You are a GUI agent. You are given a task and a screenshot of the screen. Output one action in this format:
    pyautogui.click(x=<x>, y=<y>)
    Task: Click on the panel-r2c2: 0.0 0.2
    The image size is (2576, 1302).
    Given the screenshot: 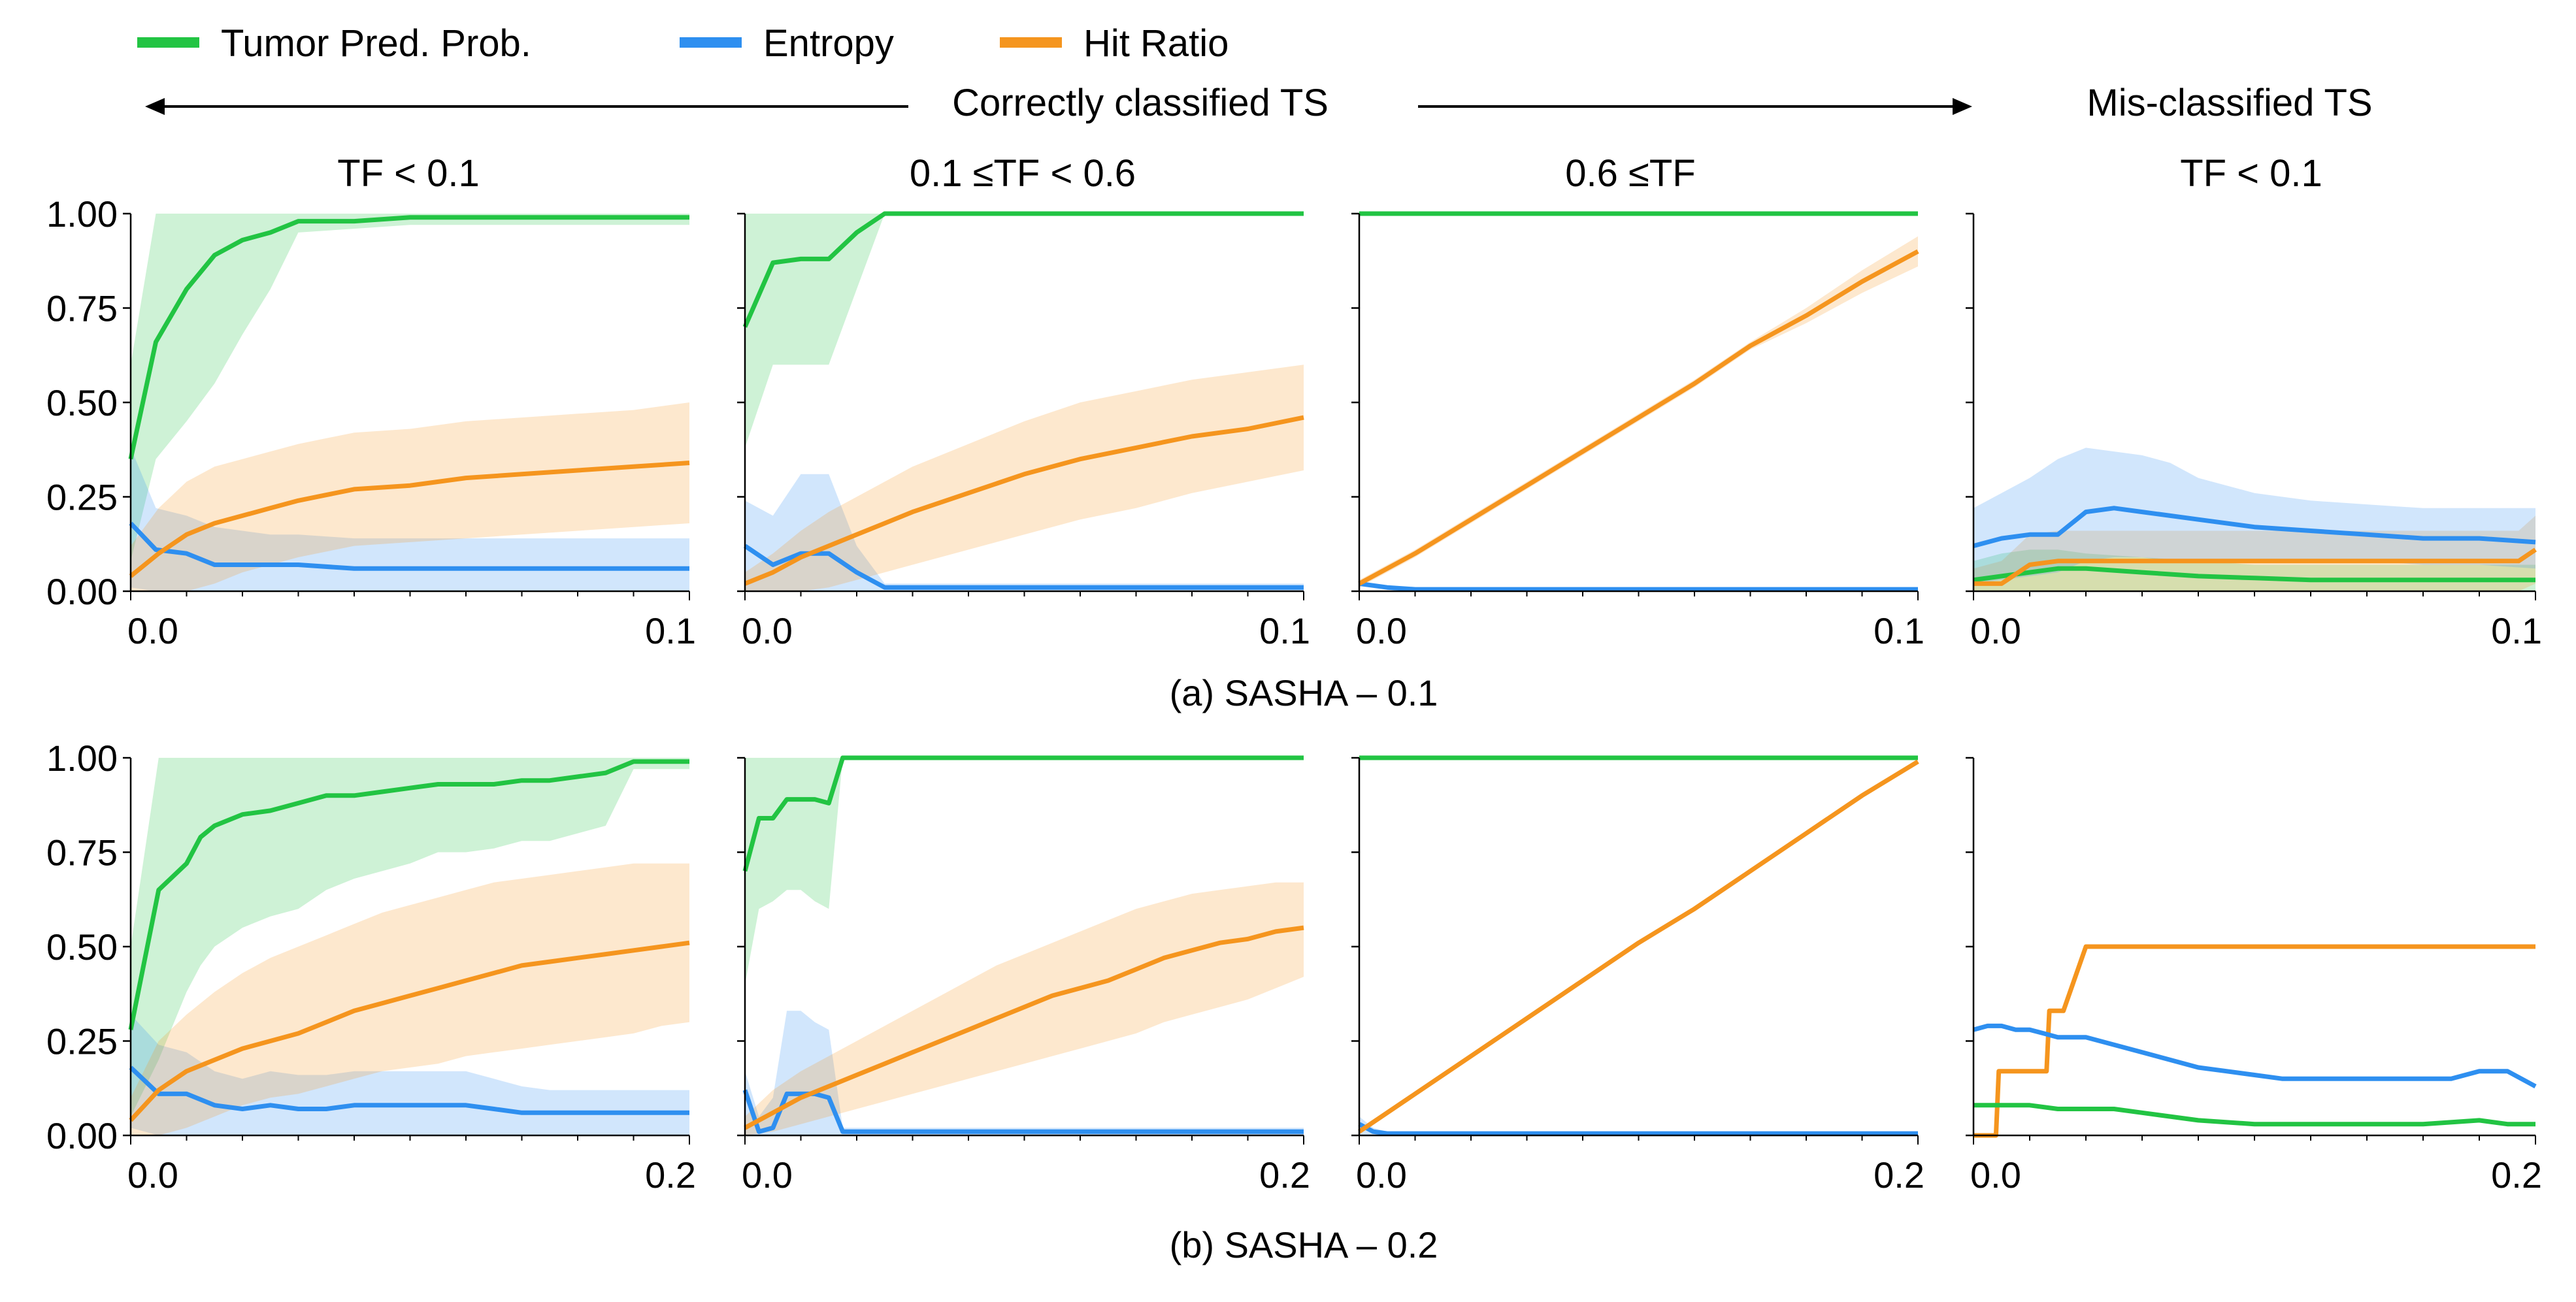 What is the action you would take?
    pyautogui.click(x=1023, y=975)
    